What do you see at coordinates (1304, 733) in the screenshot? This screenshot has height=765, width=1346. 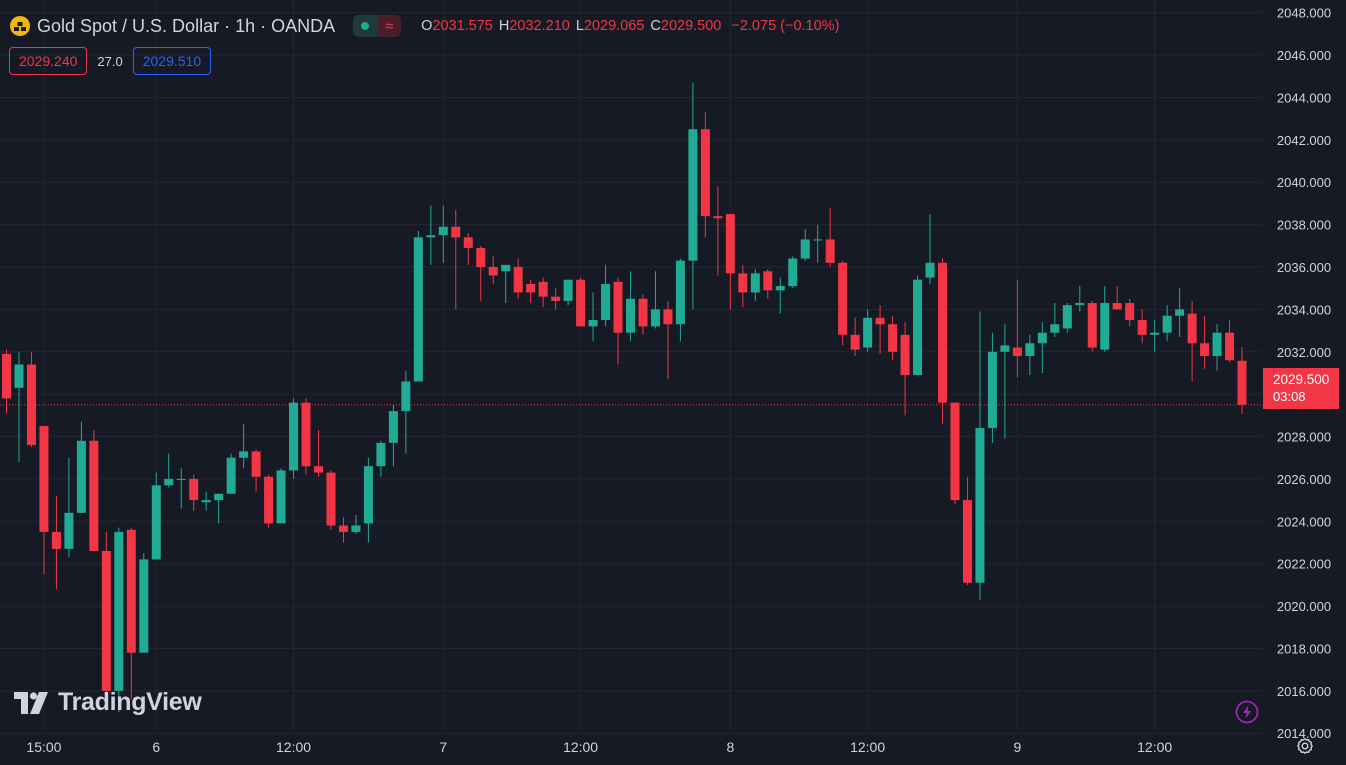 I see `price-tick-label: 2014.000` at bounding box center [1304, 733].